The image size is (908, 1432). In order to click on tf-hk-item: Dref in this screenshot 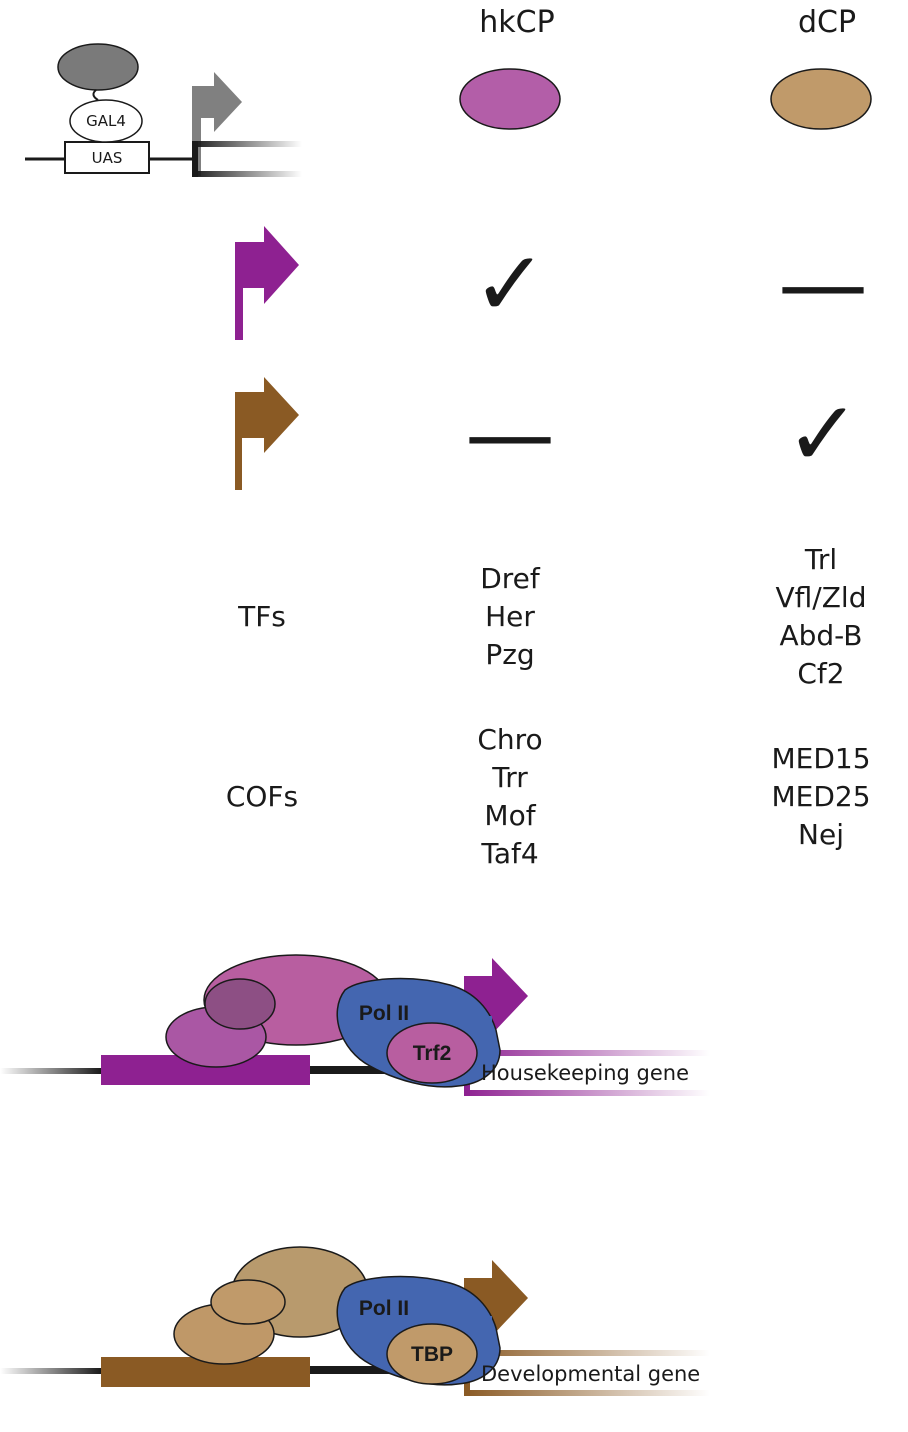, I will do `click(510, 578)`.